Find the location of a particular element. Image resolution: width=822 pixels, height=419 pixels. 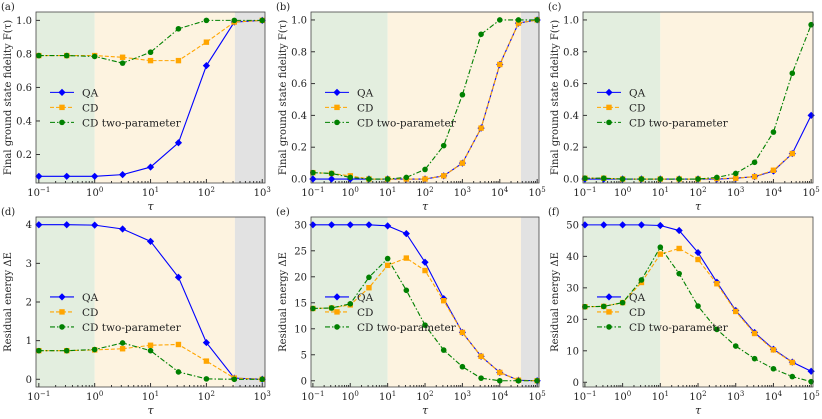

x-tick-label: 10⁵ is located at coordinates (537, 396).